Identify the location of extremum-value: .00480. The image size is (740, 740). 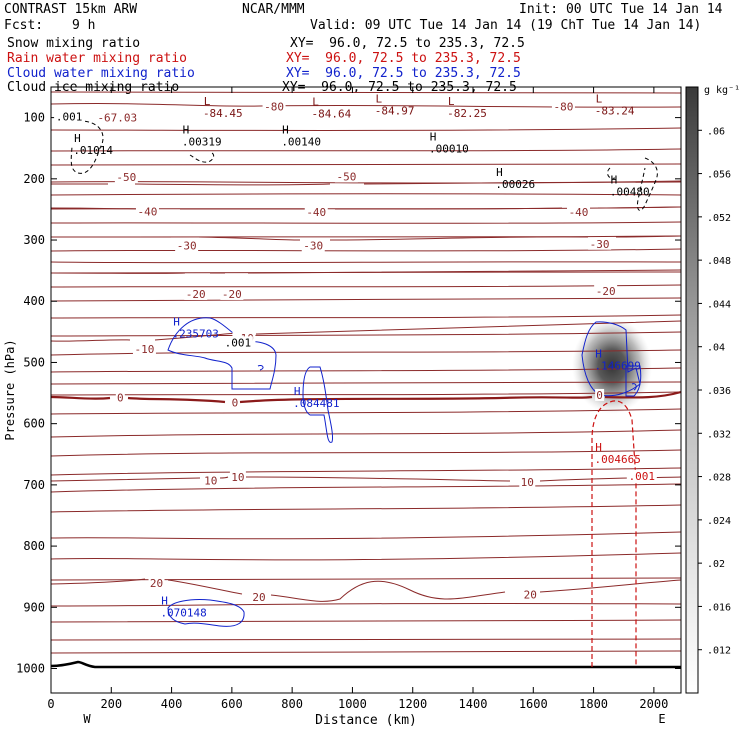
(630, 192).